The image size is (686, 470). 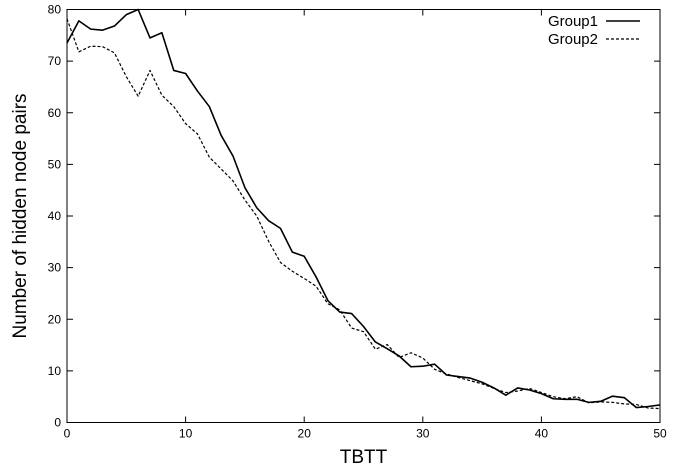 What do you see at coordinates (542, 434) in the screenshot?
I see `x-tick-label: 40` at bounding box center [542, 434].